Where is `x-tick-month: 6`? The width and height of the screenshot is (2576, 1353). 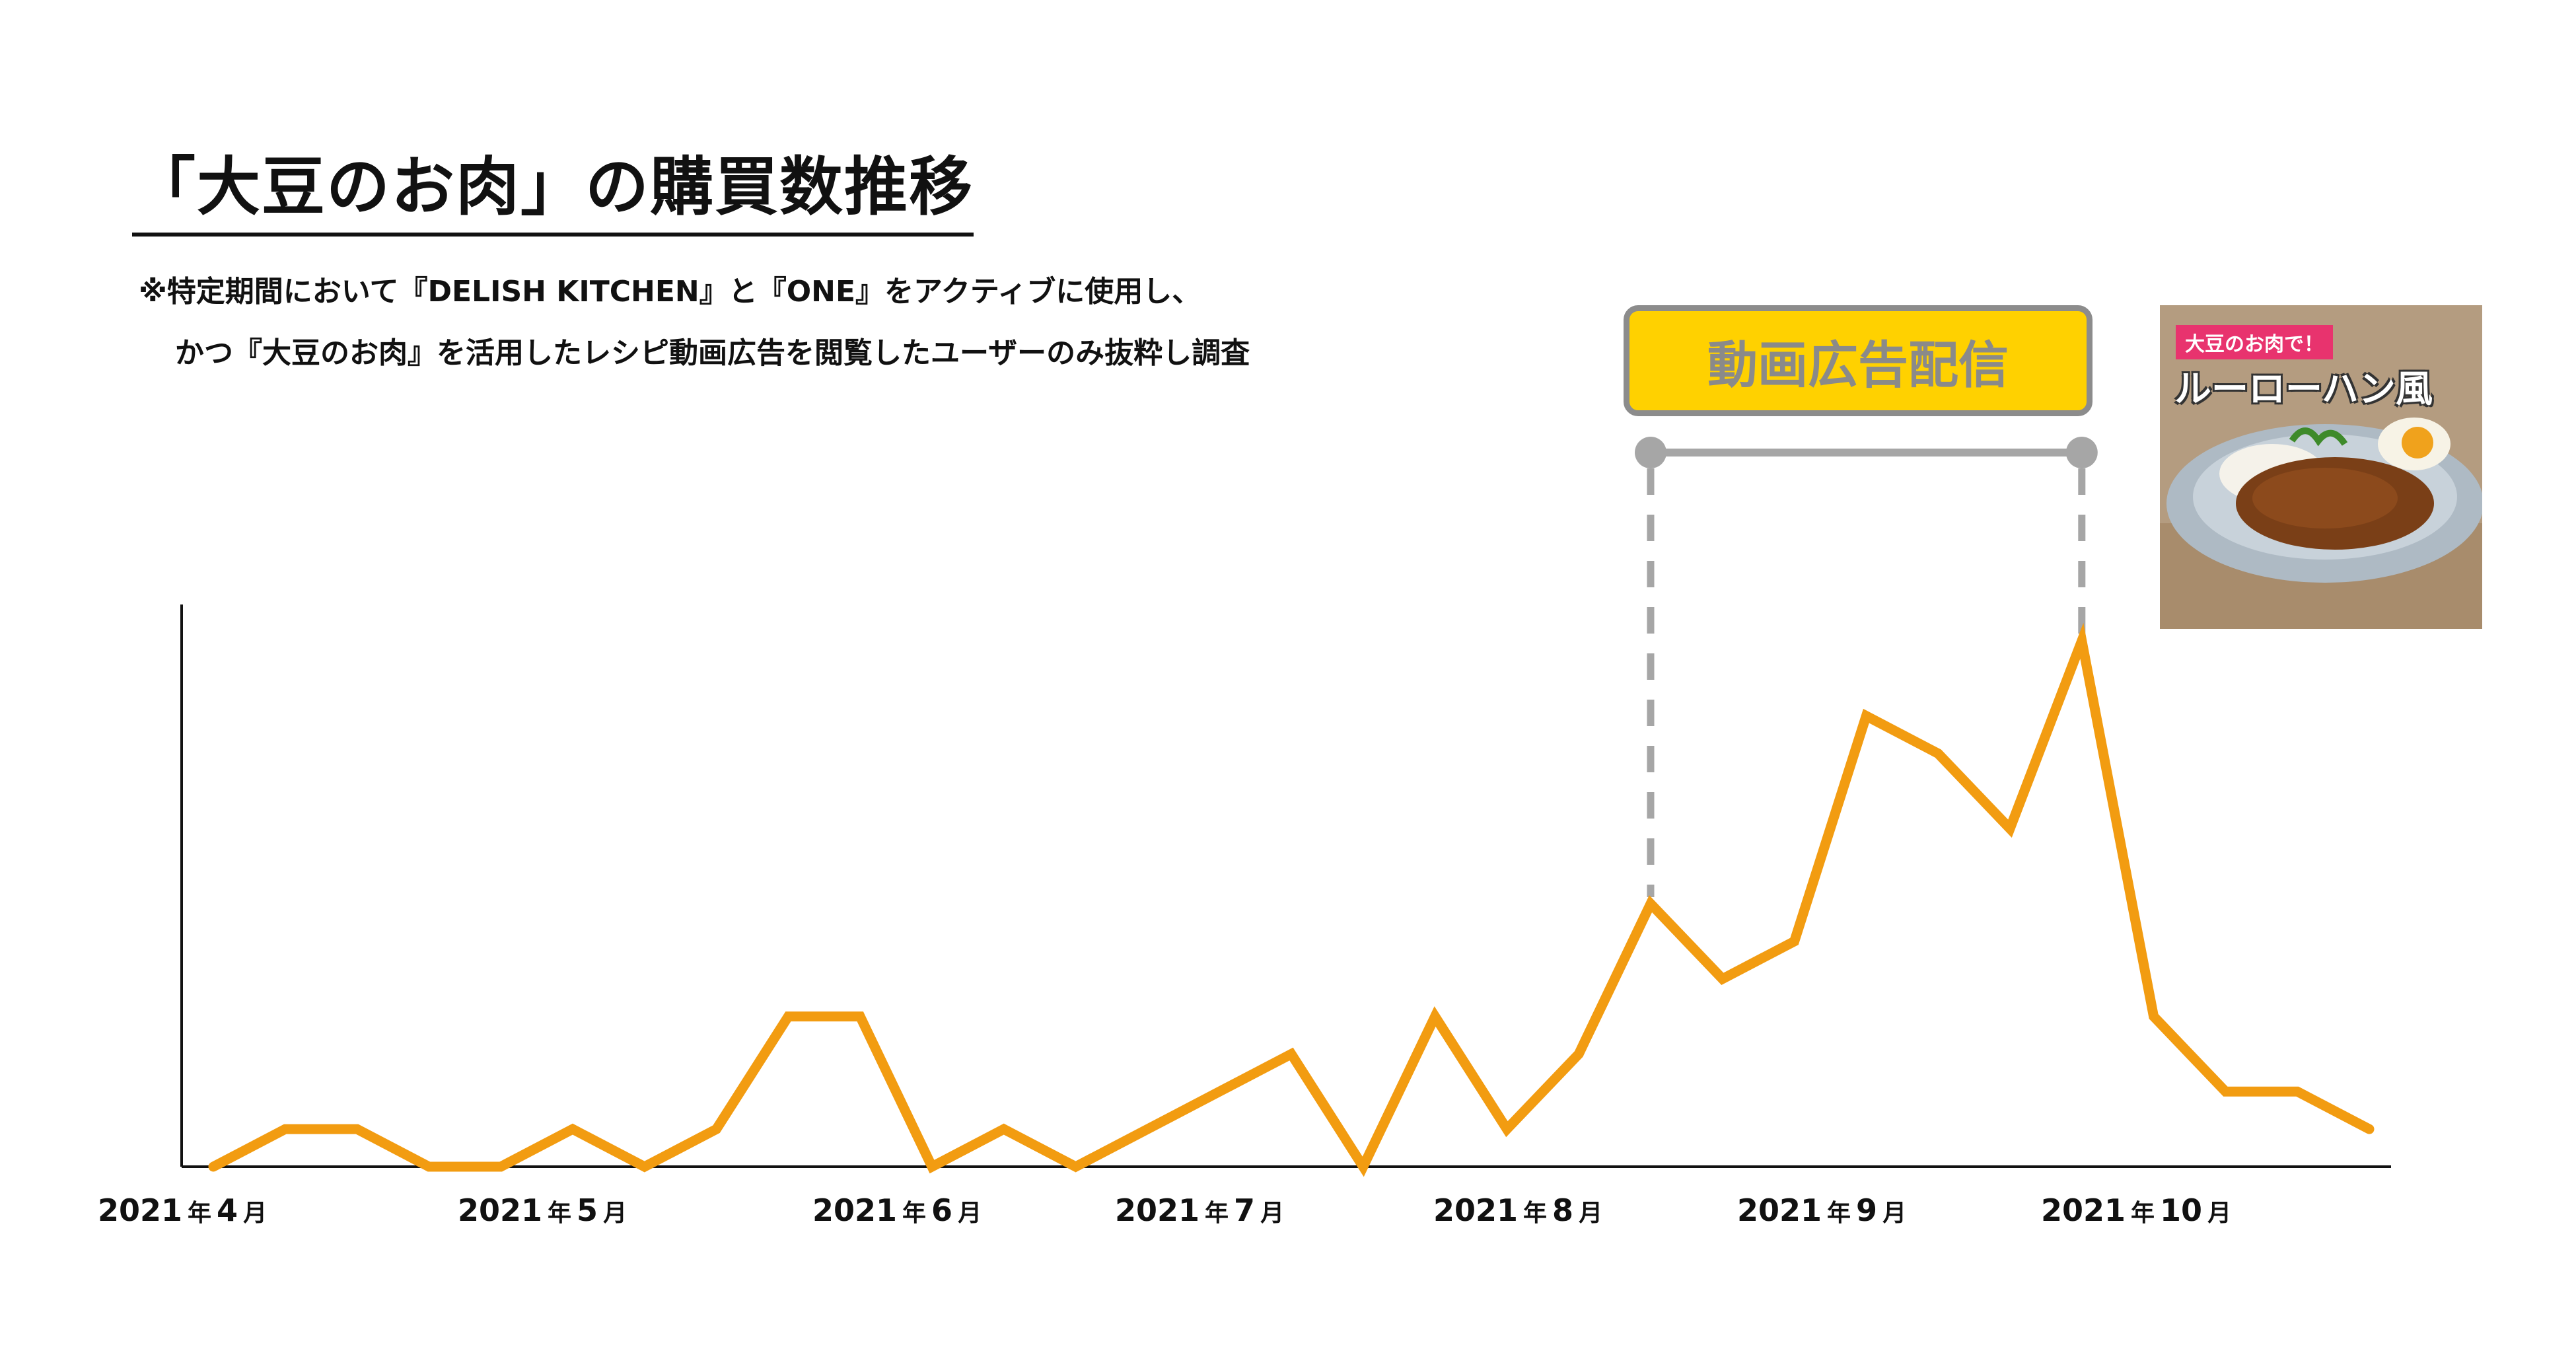
x-tick-month: 6 is located at coordinates (942, 1210).